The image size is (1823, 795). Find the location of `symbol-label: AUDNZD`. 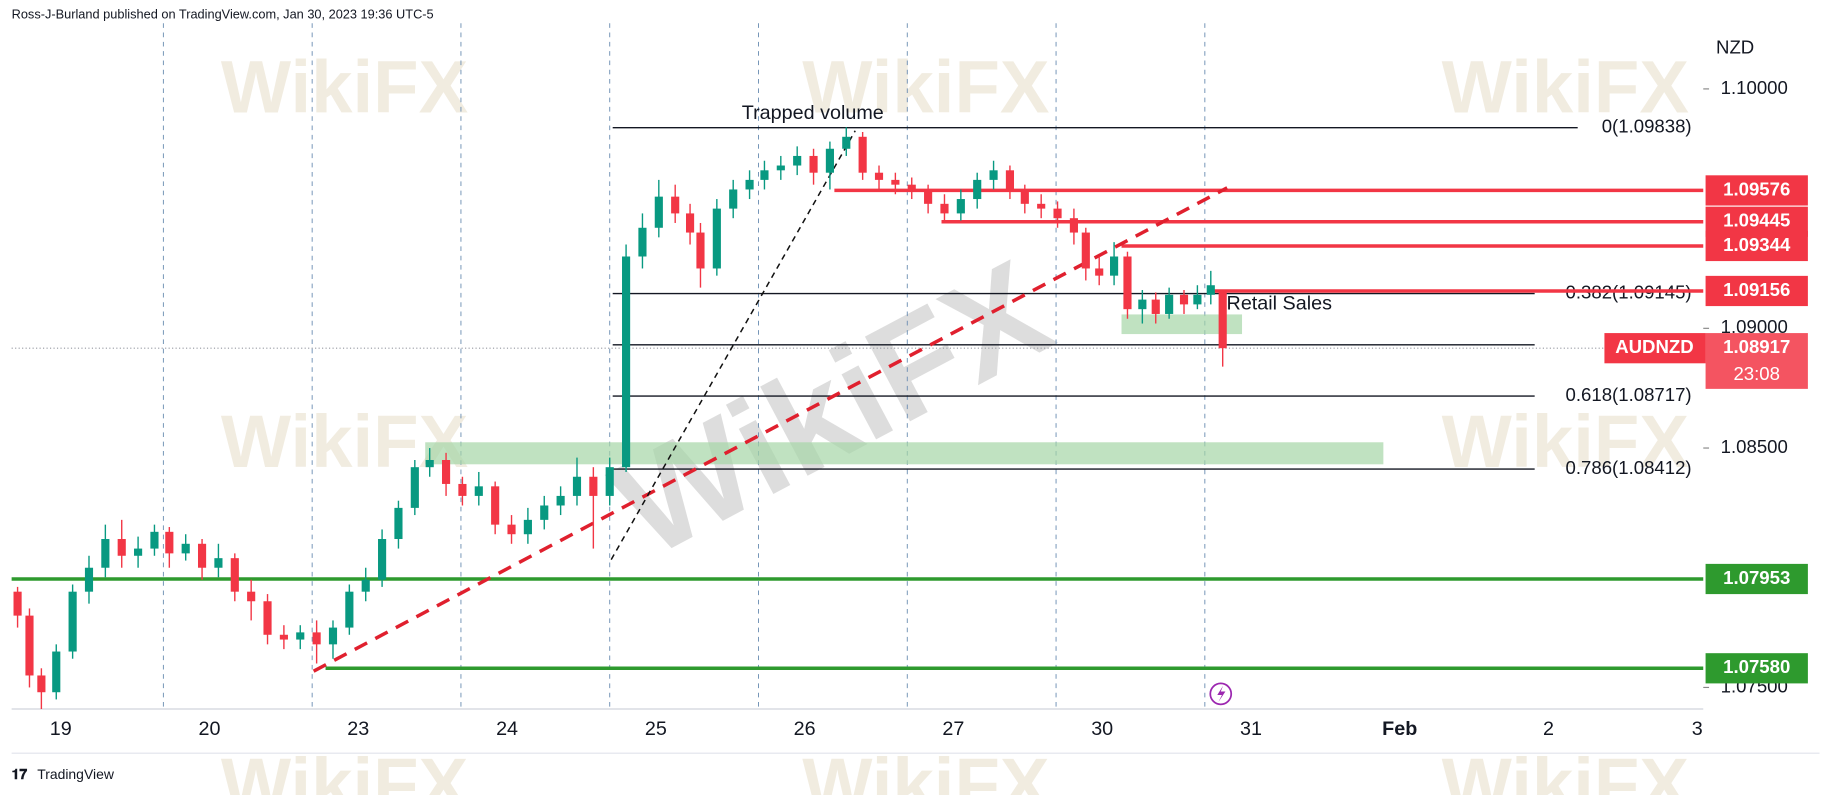

symbol-label: AUDNZD is located at coordinates (1654, 346).